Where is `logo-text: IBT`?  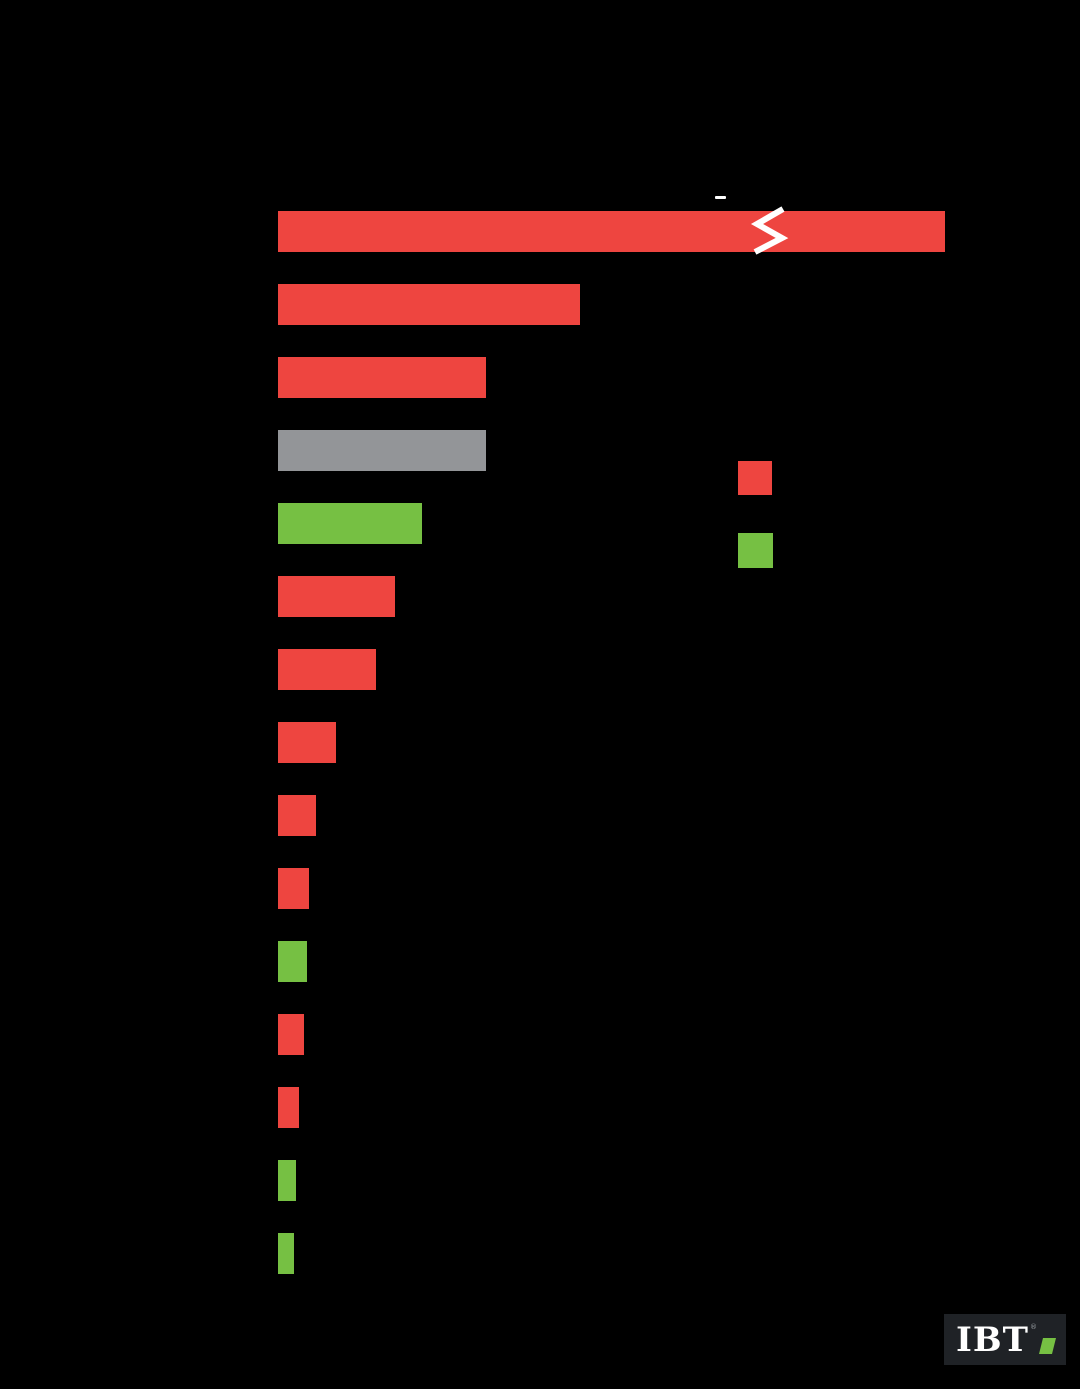 logo-text: IBT is located at coordinates (992, 1339).